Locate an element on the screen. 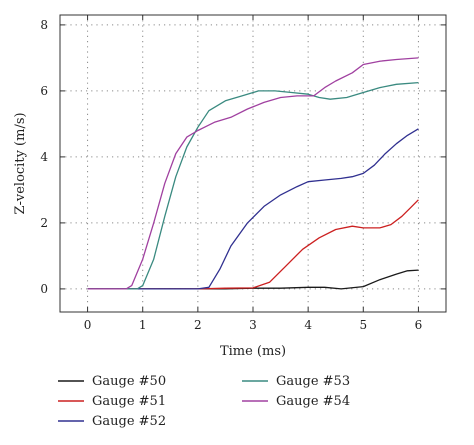 This screenshot has width=474, height=445. y-tick-label: 0 is located at coordinates (44, 289).